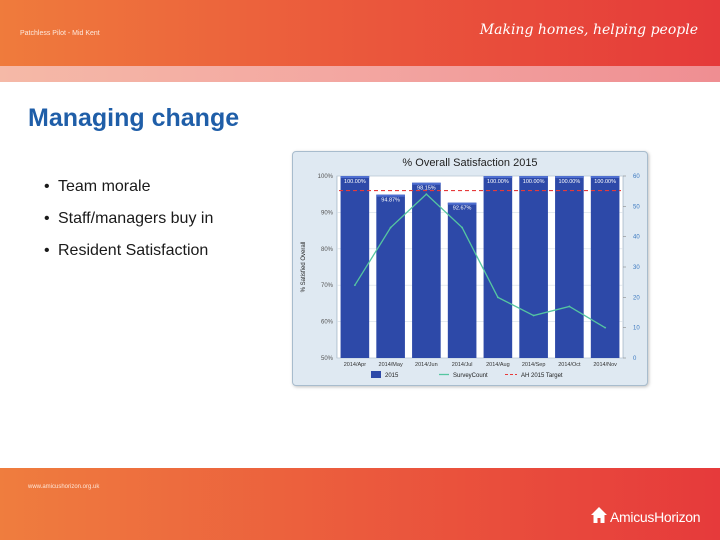  I want to click on y2-tick-label: 10, so click(636, 329).